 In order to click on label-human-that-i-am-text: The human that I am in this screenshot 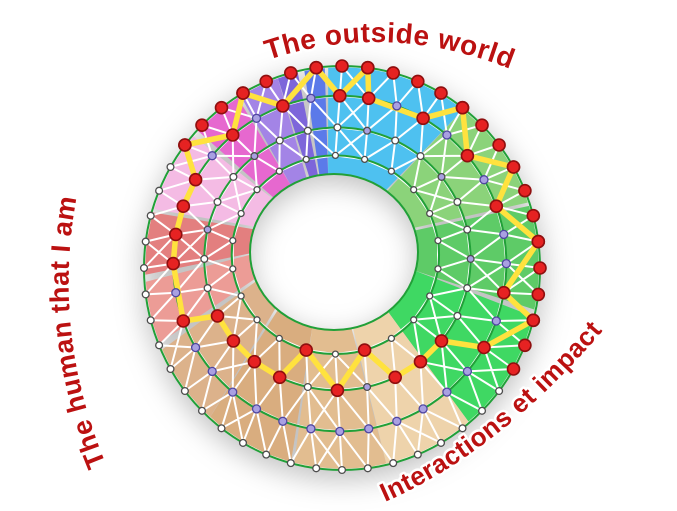, I will do `click(77, 333)`.